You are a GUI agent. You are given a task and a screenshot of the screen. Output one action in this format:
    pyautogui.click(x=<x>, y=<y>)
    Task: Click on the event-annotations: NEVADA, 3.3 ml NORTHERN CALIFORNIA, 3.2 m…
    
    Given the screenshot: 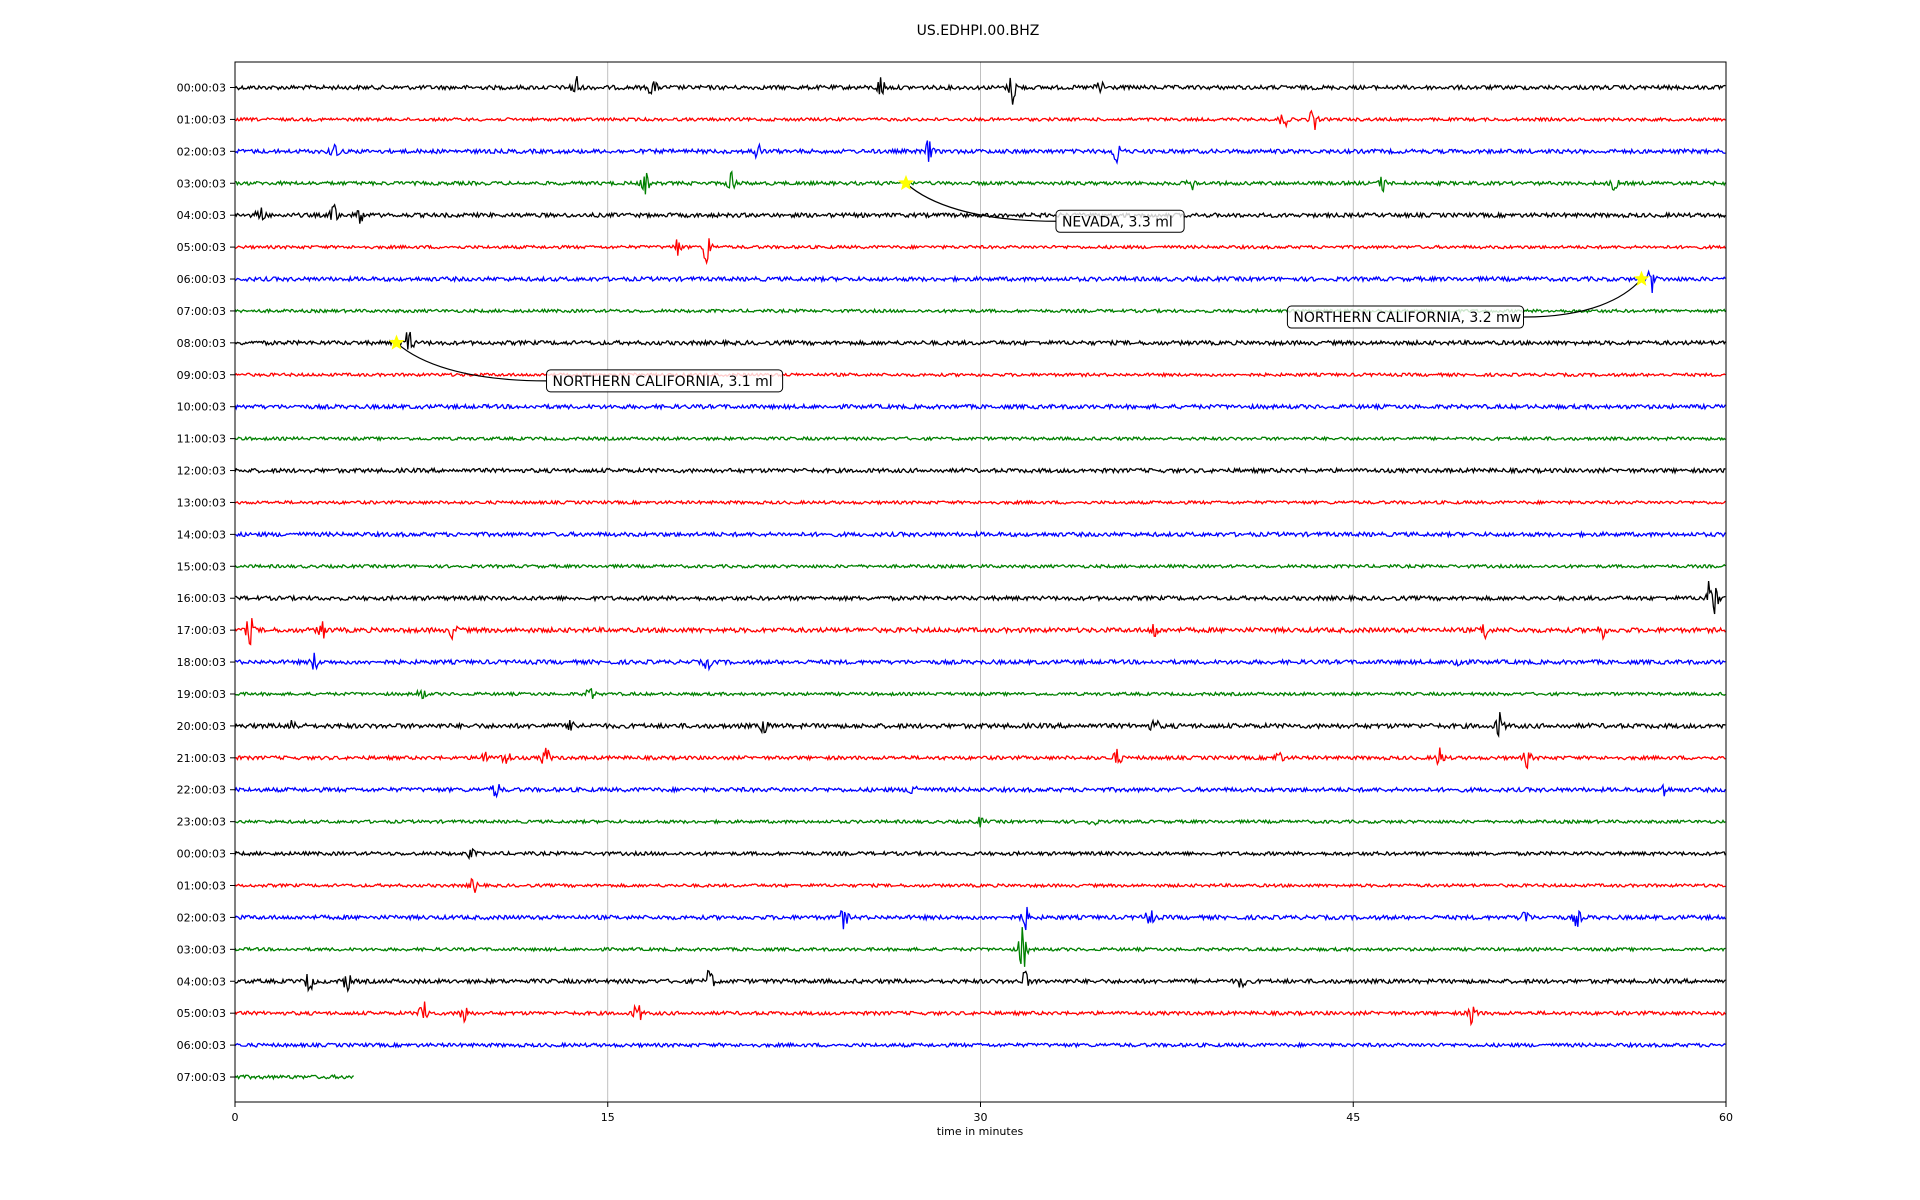 What is the action you would take?
    pyautogui.click(x=1019, y=283)
    